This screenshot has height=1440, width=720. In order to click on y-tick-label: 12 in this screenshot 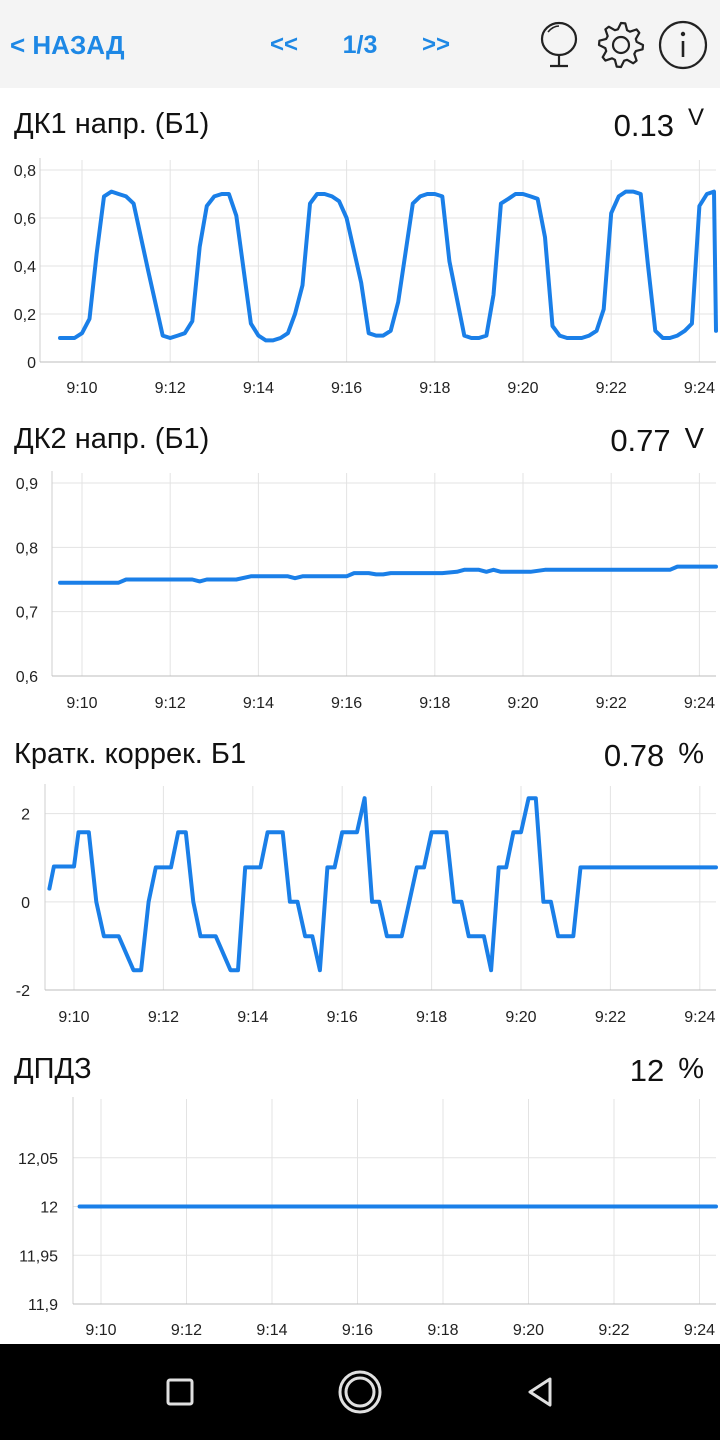, I will do `click(49, 1208)`.